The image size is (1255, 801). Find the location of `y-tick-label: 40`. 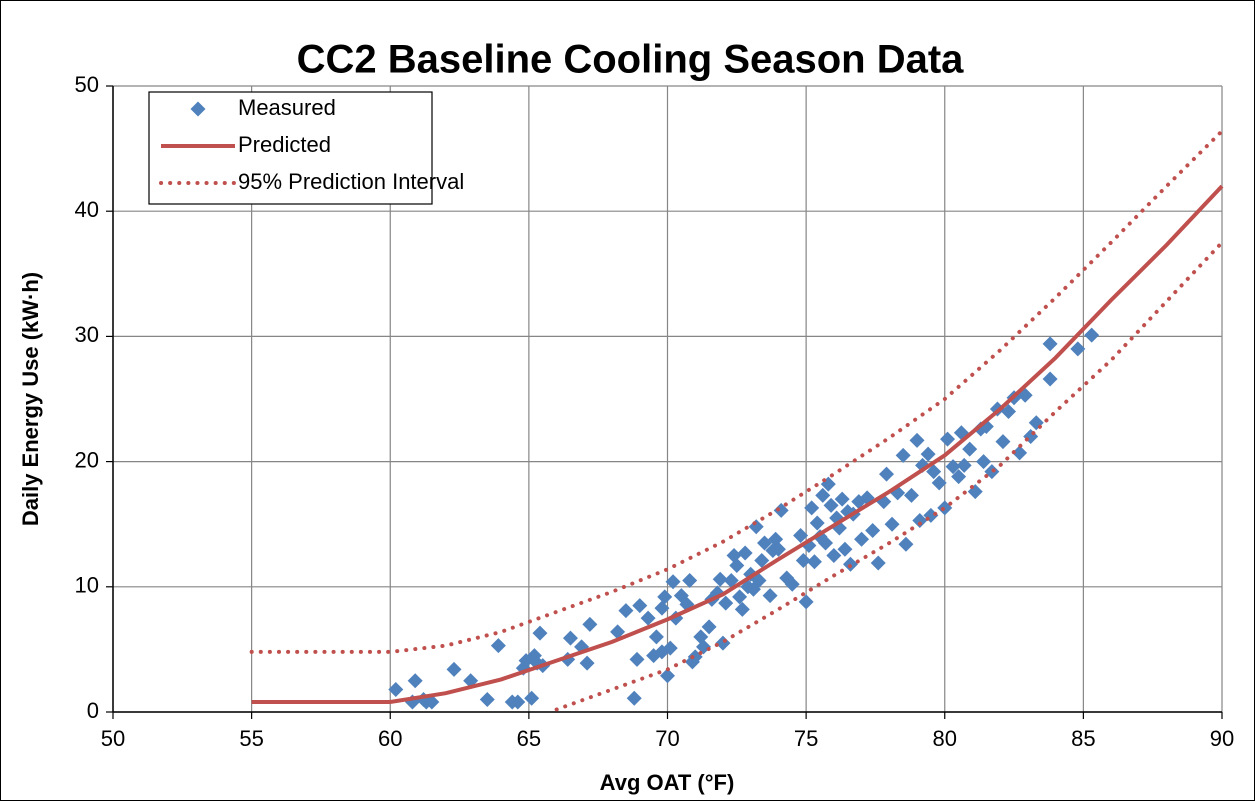

y-tick-label: 40 is located at coordinates (87, 209).